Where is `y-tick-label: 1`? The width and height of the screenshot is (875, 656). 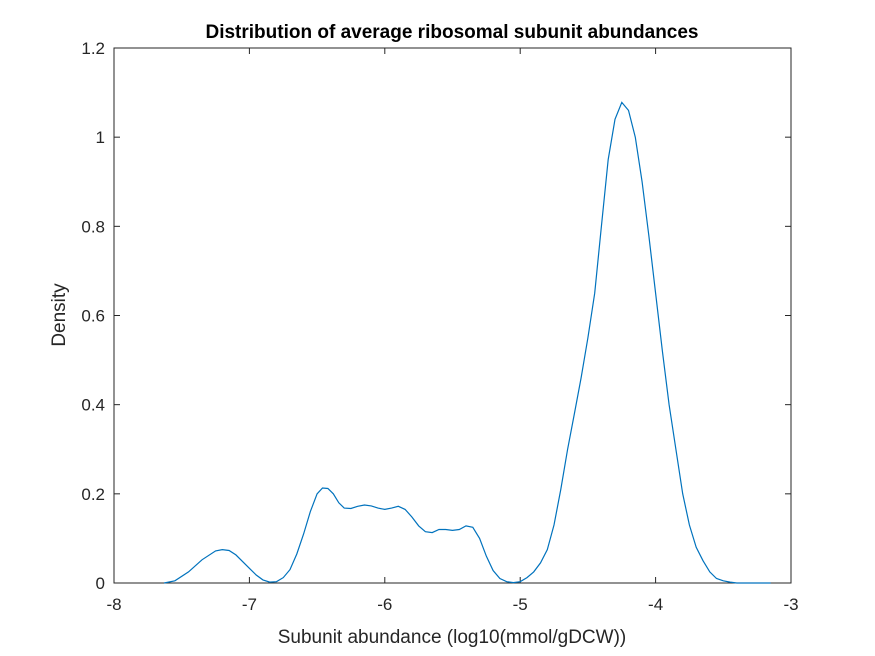
y-tick-label: 1 is located at coordinates (100, 137).